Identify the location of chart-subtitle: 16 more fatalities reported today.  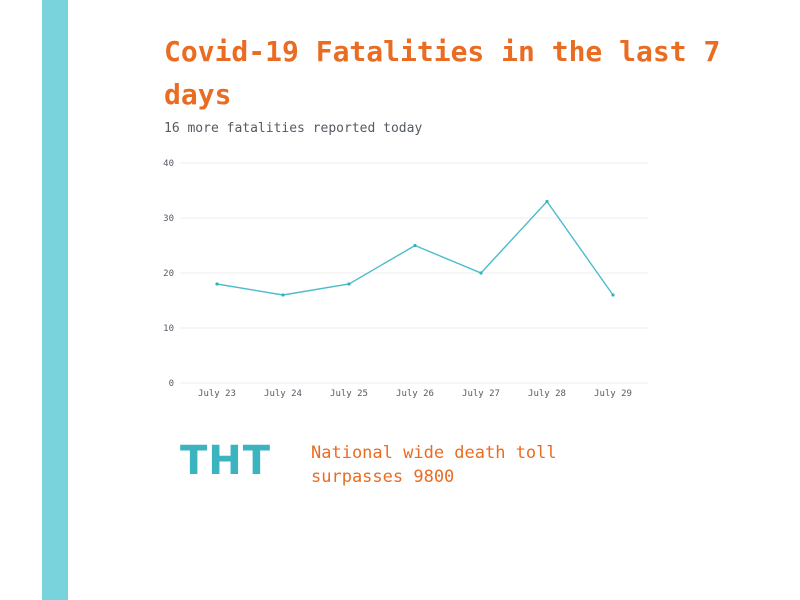
(293, 128).